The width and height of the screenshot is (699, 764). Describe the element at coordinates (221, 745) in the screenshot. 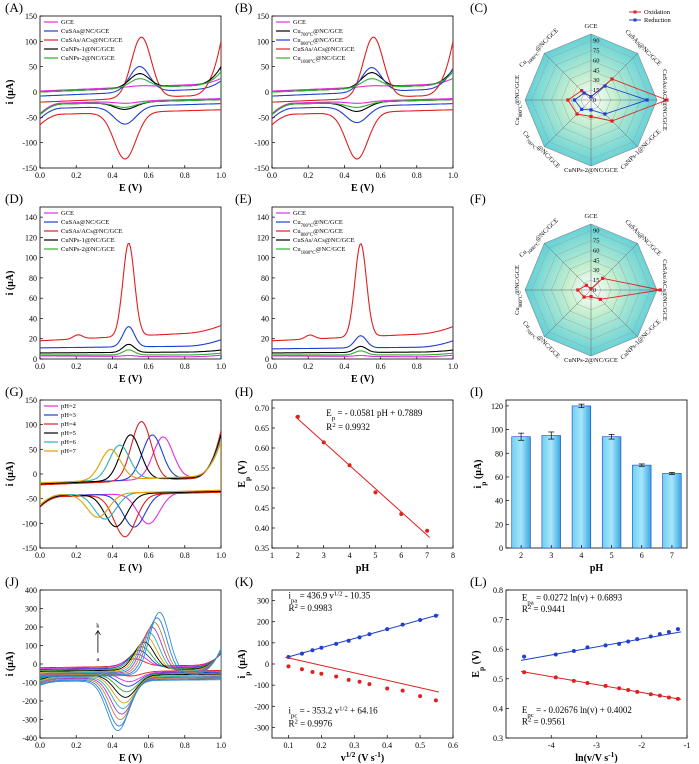

I see `x-tick-label: 1.0` at that location.